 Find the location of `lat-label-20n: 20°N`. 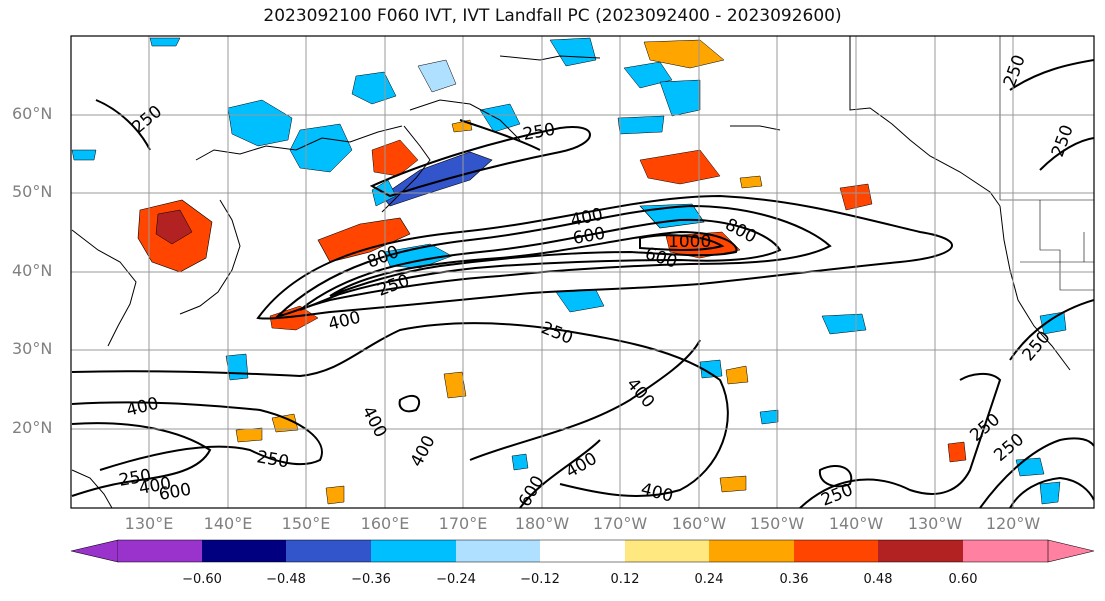

lat-label-20n: 20°N is located at coordinates (32, 427).